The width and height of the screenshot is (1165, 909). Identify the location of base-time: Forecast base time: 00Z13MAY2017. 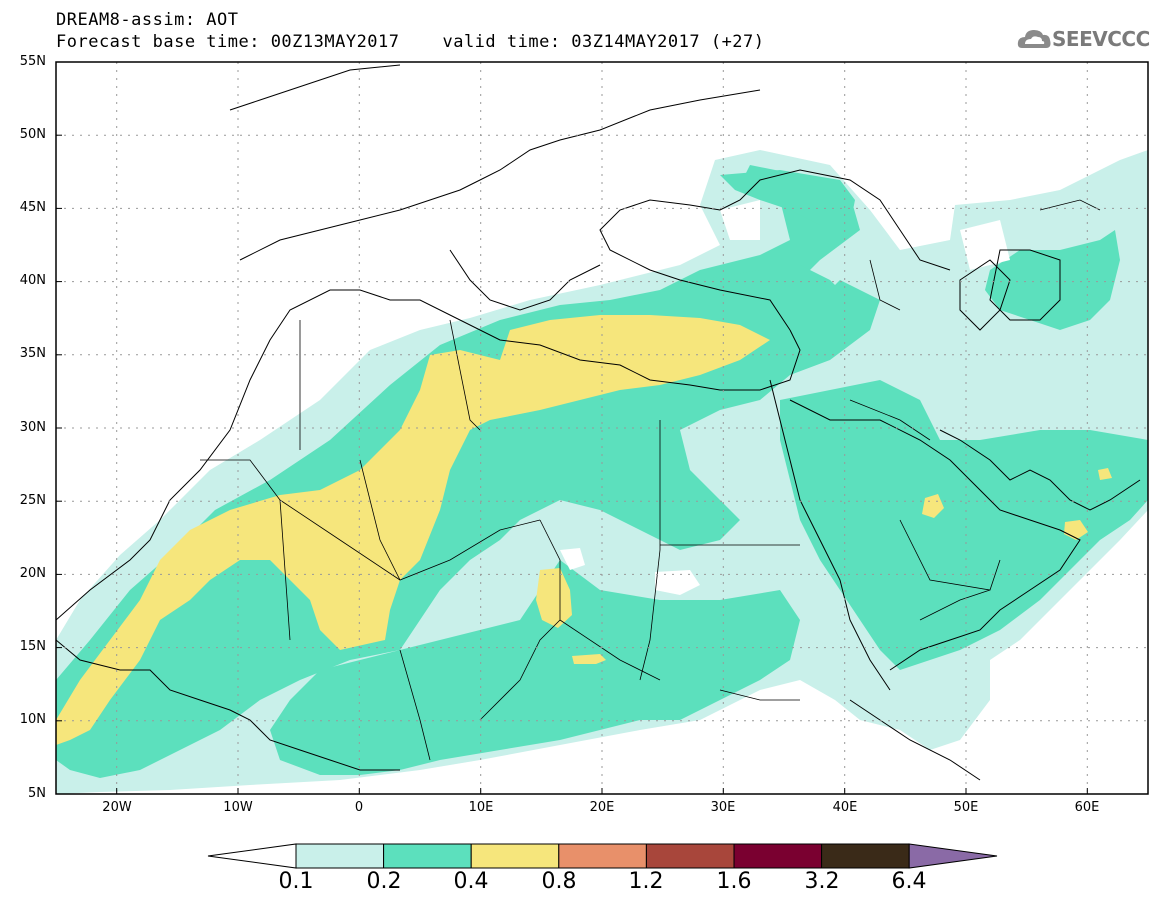
(228, 42).